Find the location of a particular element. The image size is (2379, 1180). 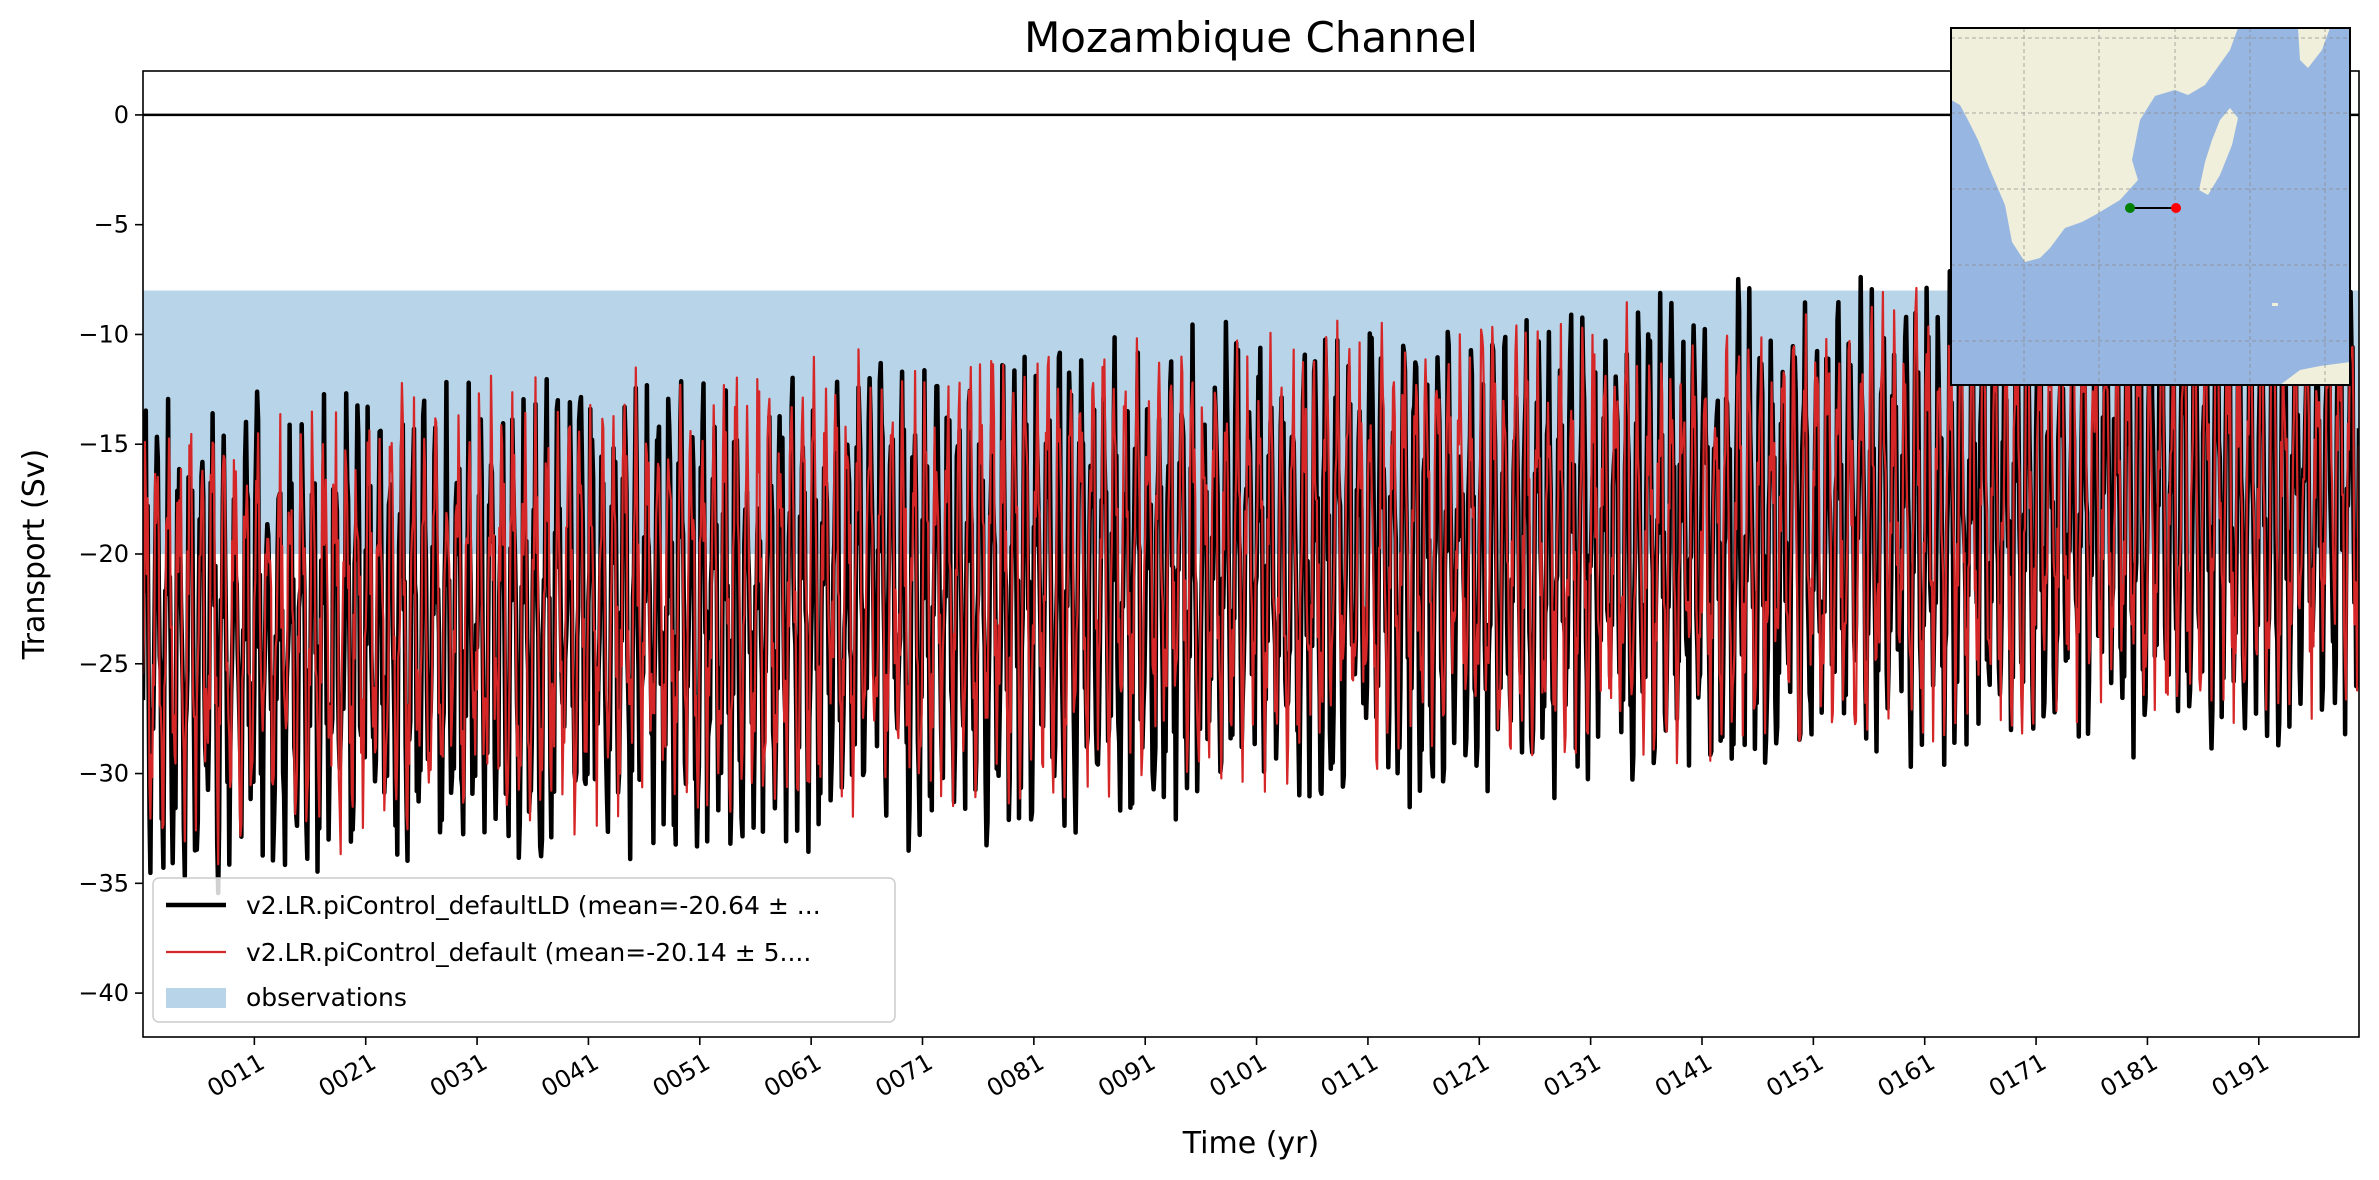

chart-title: Mozambique Channel is located at coordinates (1251, 37).